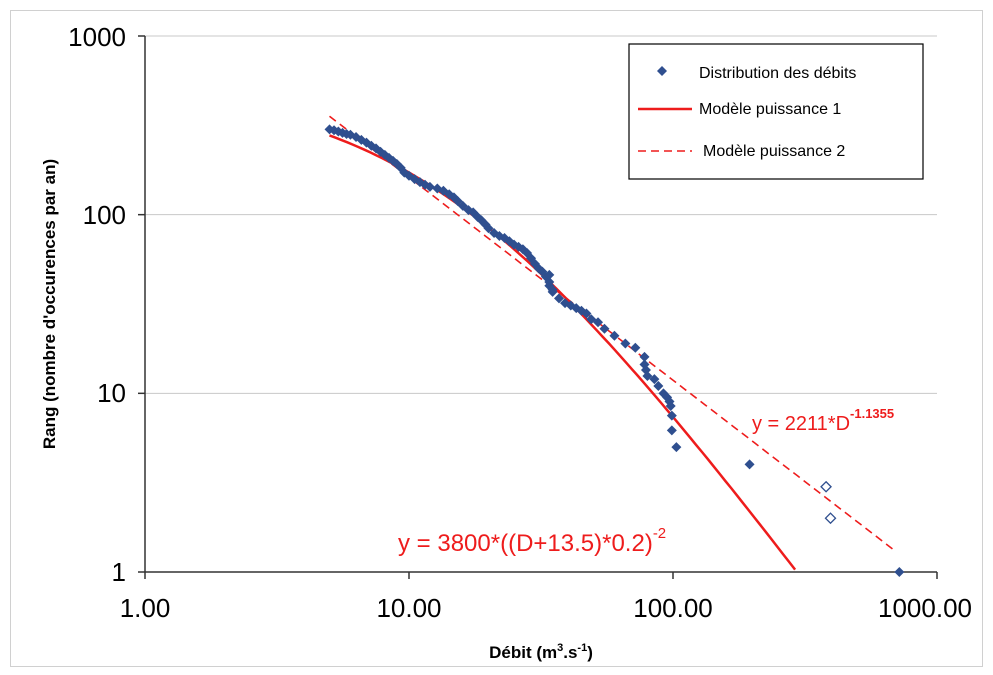 Image resolution: width=993 pixels, height=675 pixels. What do you see at coordinates (925, 608) in the screenshot?
I see `x-tick-label: 1000.00` at bounding box center [925, 608].